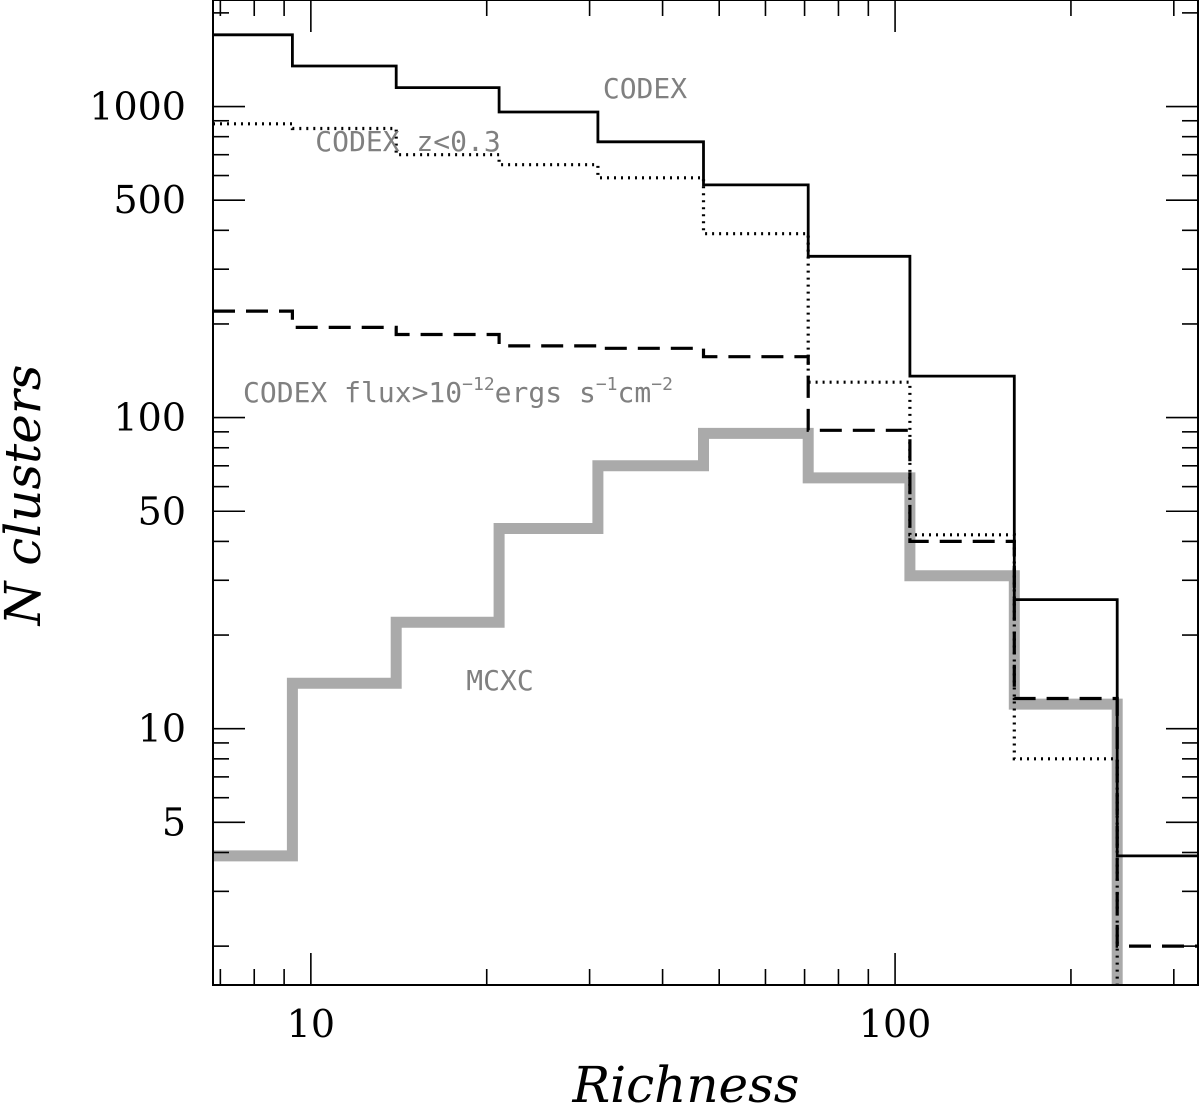 The width and height of the screenshot is (1200, 1114). I want to click on annotation-flux-sup3: −2, so click(662, 384).